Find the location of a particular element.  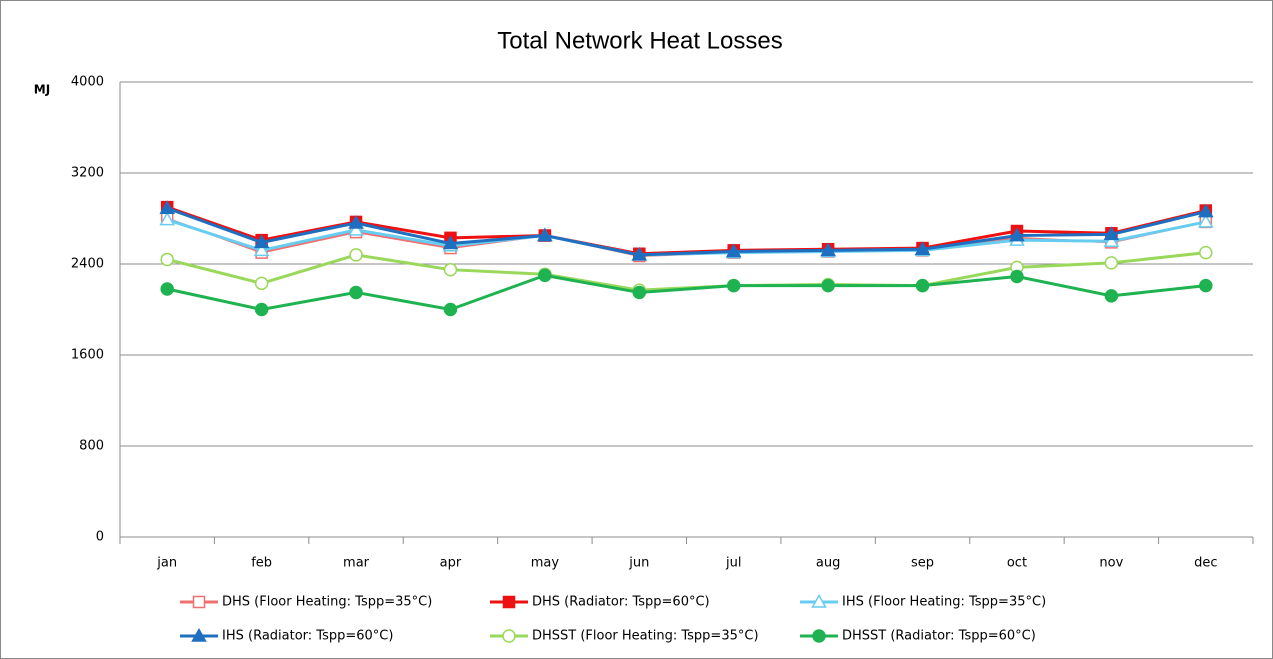

y-tick-label: 4000 is located at coordinates (87, 82).